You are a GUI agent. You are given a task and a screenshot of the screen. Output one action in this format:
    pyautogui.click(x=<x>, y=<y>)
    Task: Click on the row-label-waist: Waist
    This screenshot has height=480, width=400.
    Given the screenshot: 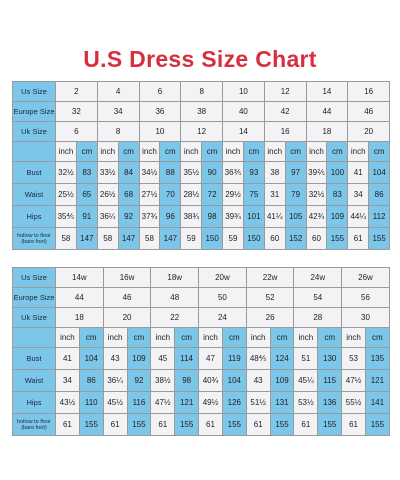 What is the action you would take?
    pyautogui.click(x=34, y=380)
    